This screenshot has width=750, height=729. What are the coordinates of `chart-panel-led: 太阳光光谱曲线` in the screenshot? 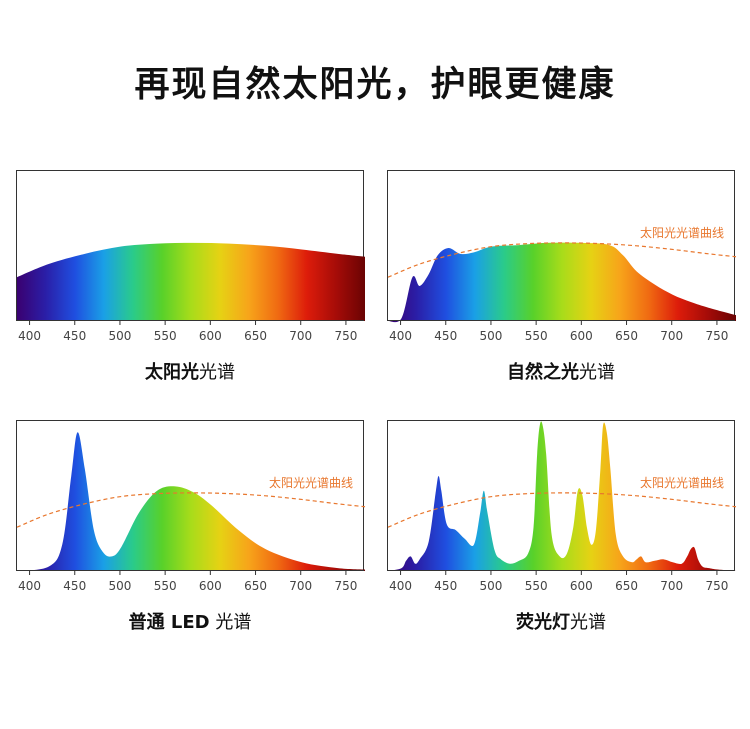 It's located at (191, 495).